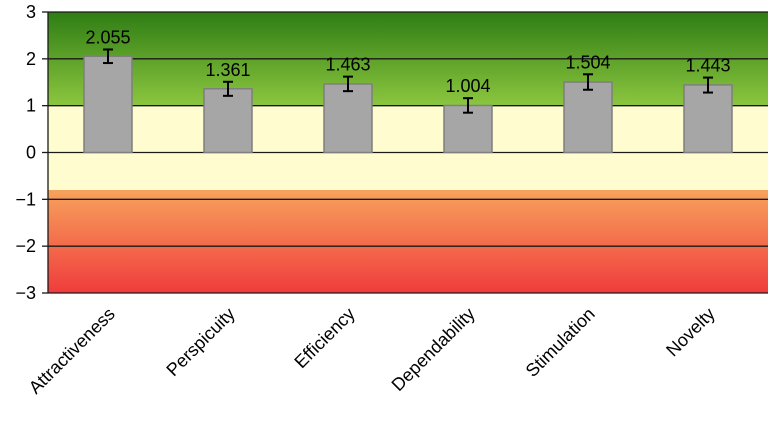  Describe the element at coordinates (588, 117) in the screenshot. I see `bar-stimulation` at that location.